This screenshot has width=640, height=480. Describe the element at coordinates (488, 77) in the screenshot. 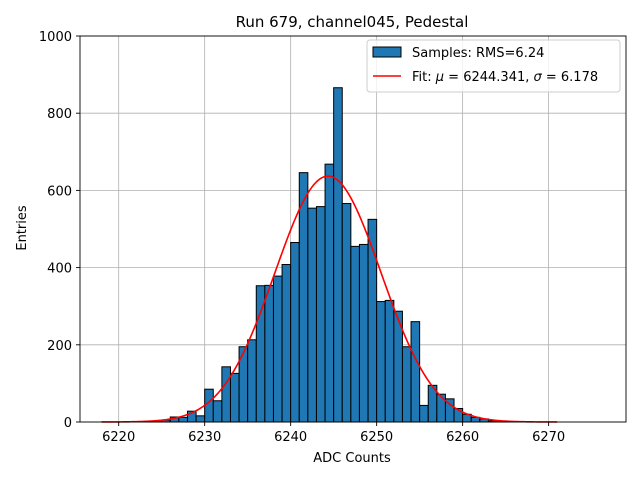

I see `legend-fit-part-2: = 6244.341,` at that location.